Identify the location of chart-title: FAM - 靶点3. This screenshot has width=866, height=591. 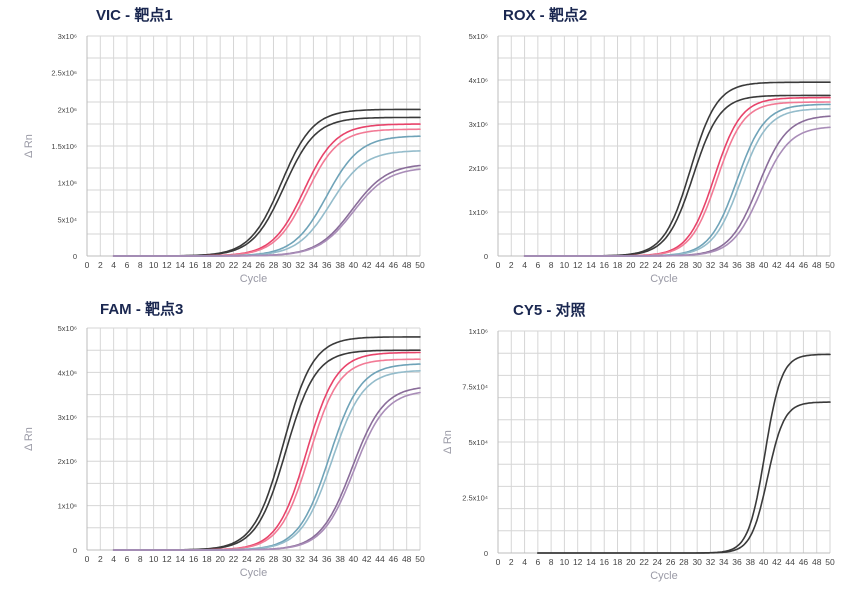
(141, 309).